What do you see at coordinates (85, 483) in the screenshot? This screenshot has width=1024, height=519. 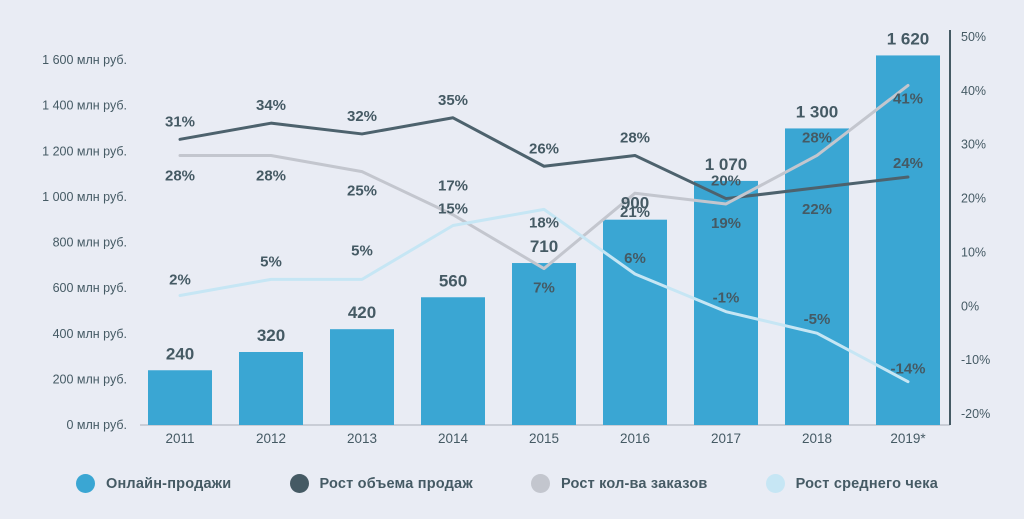 I see `legend-dot-online-sales` at bounding box center [85, 483].